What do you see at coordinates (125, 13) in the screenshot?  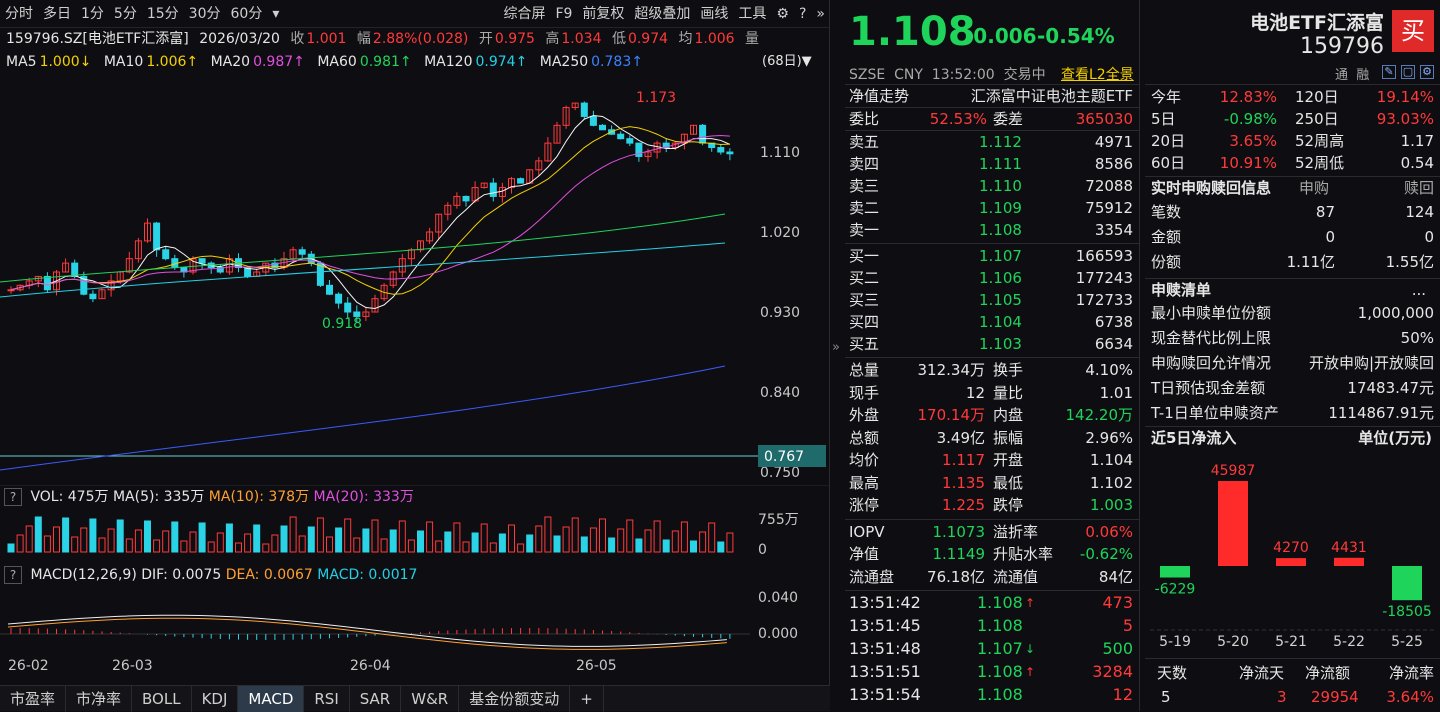 I see `tab-5min: 5分` at bounding box center [125, 13].